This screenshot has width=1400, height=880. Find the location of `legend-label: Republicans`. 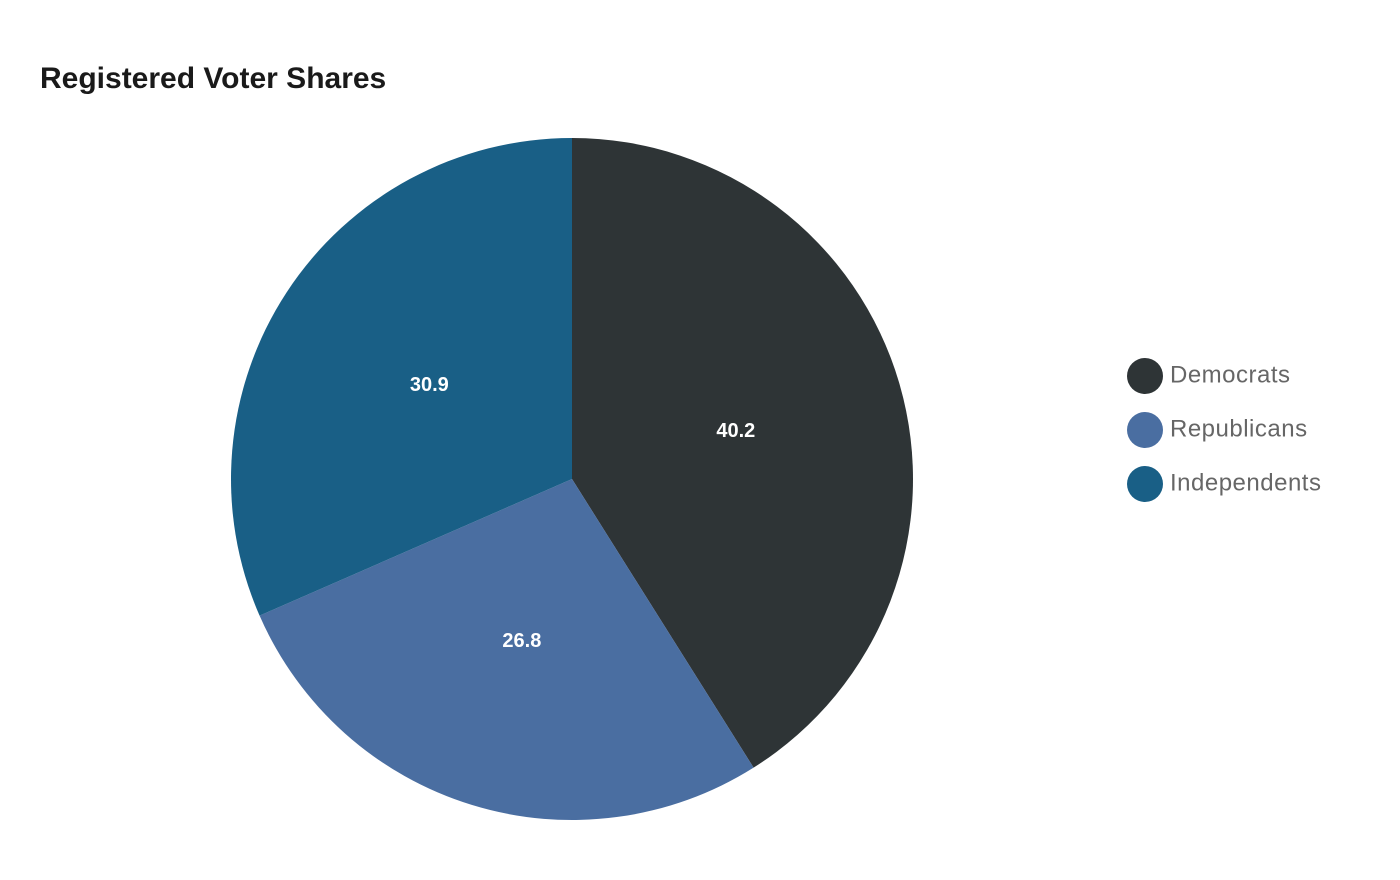

legend-label: Republicans is located at coordinates (1239, 428).